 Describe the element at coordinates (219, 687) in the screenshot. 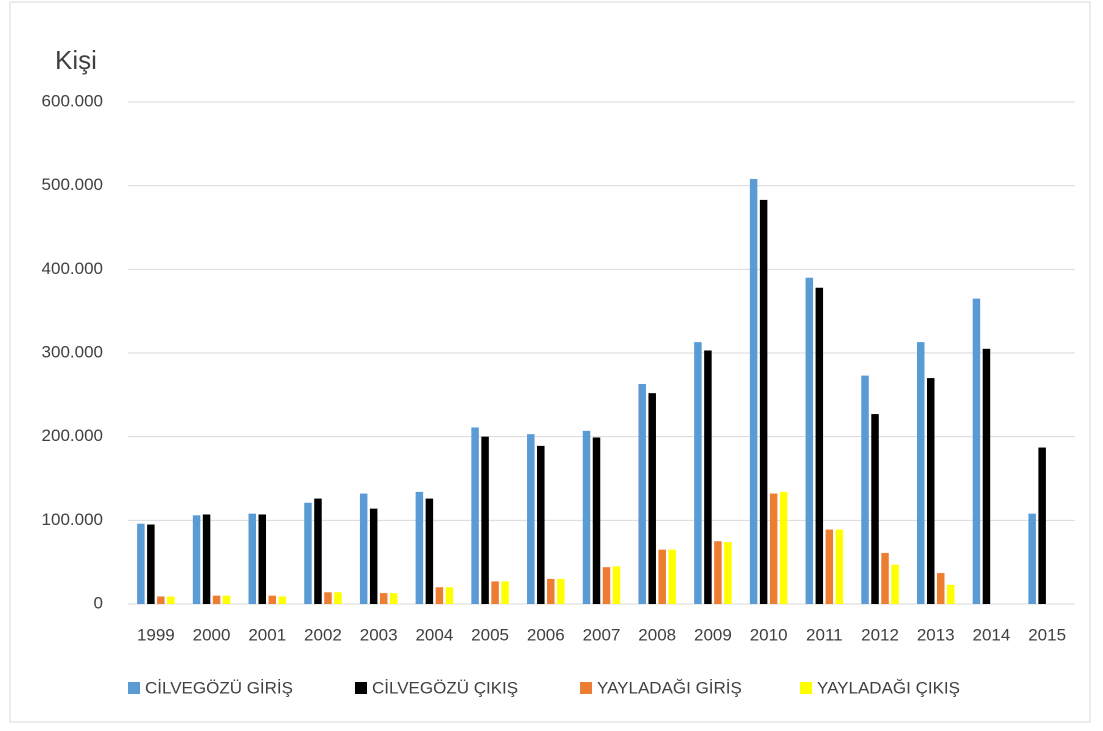

I see `legend-label: CİLVEGÖZÜ GİRİŞ` at that location.